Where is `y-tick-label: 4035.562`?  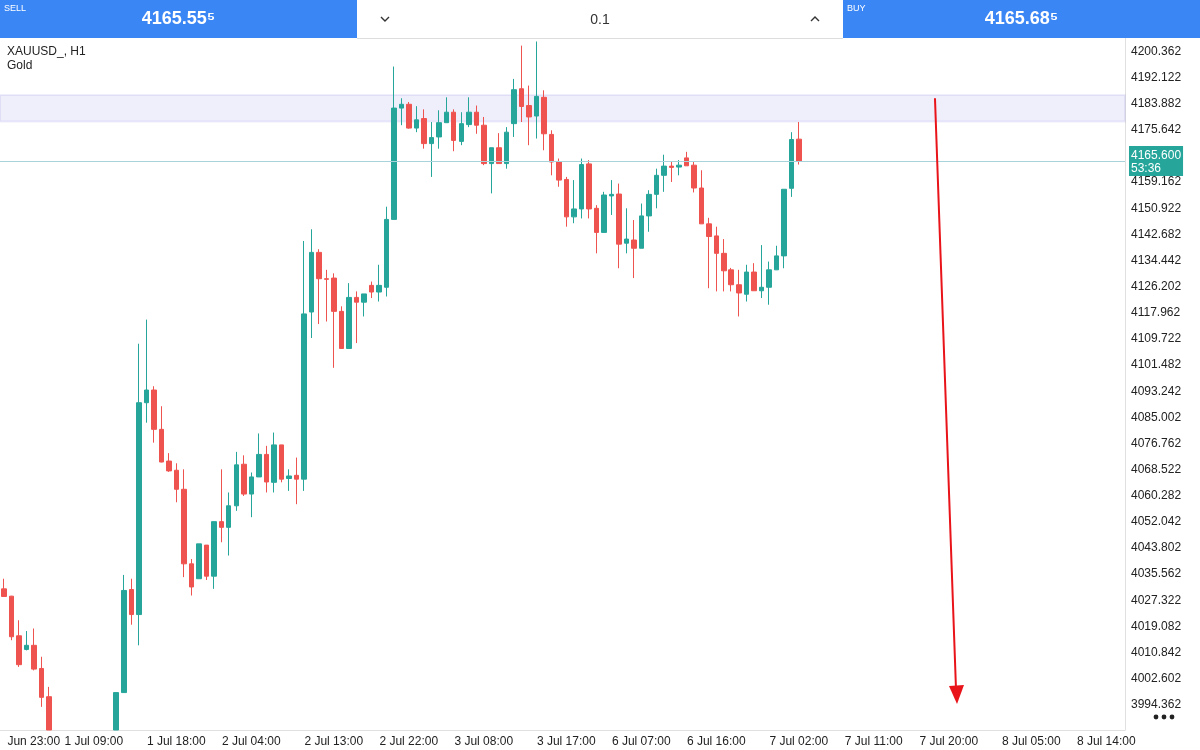 y-tick-label: 4035.562 is located at coordinates (1156, 573).